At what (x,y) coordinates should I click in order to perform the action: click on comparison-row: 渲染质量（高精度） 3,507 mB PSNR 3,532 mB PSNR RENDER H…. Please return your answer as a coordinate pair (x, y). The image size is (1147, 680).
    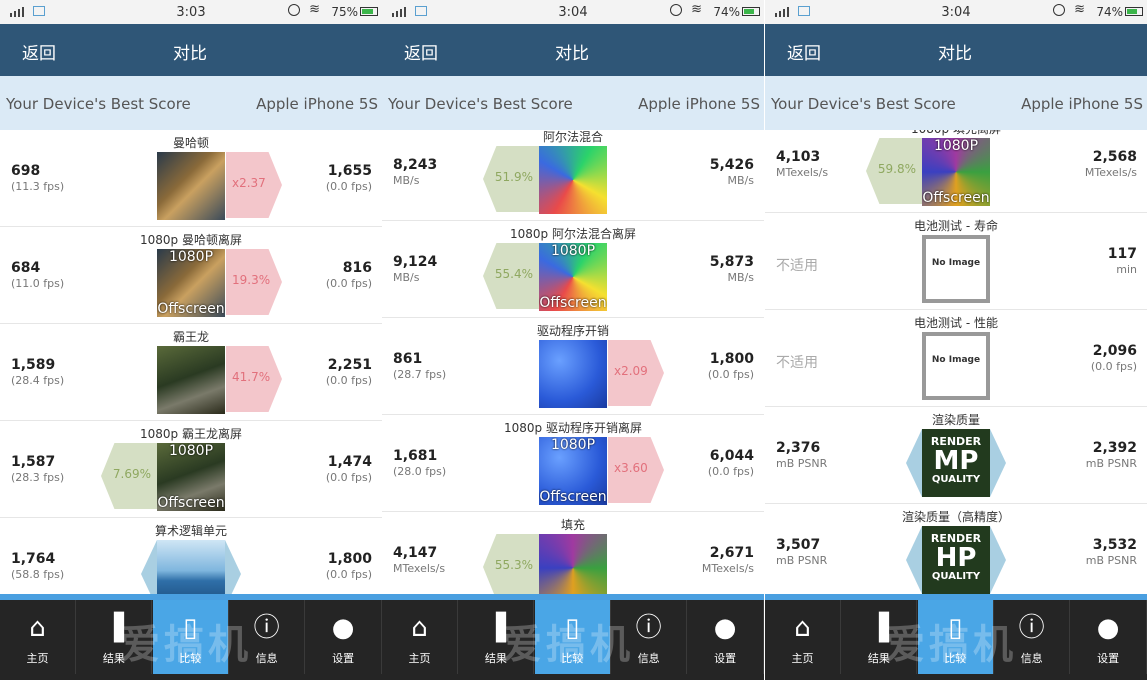
    Looking at the image, I should click on (956, 552).